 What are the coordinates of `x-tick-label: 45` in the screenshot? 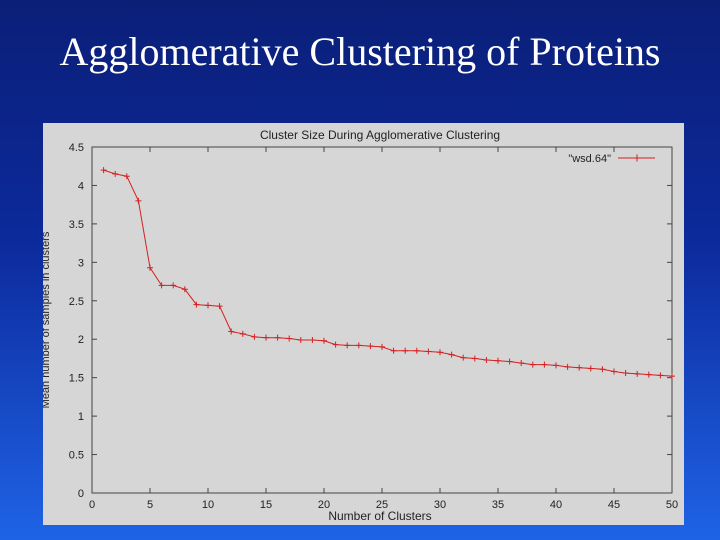 It's located at (614, 505).